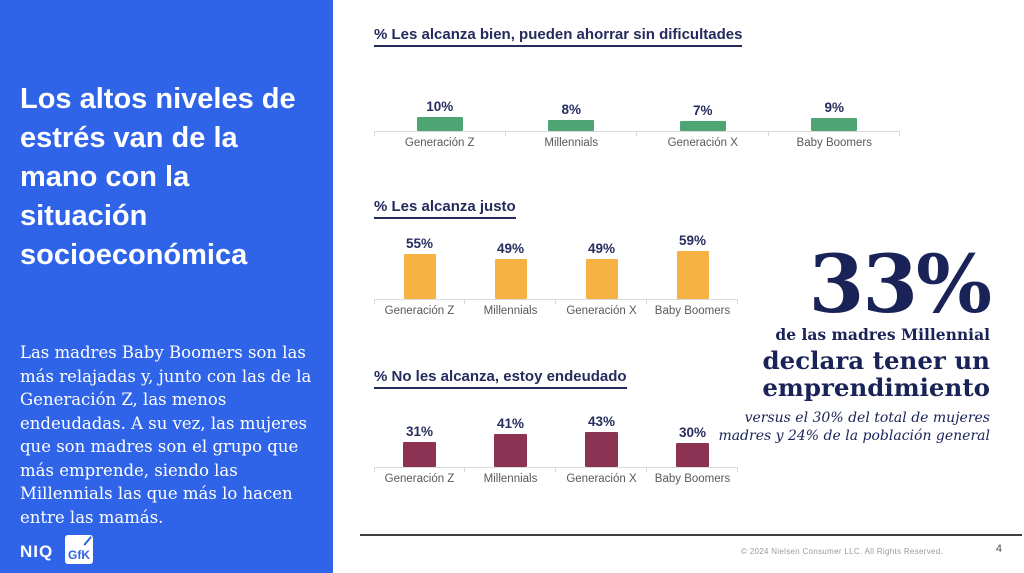 This screenshot has width=1024, height=573. I want to click on value-label: 43%, so click(601, 421).